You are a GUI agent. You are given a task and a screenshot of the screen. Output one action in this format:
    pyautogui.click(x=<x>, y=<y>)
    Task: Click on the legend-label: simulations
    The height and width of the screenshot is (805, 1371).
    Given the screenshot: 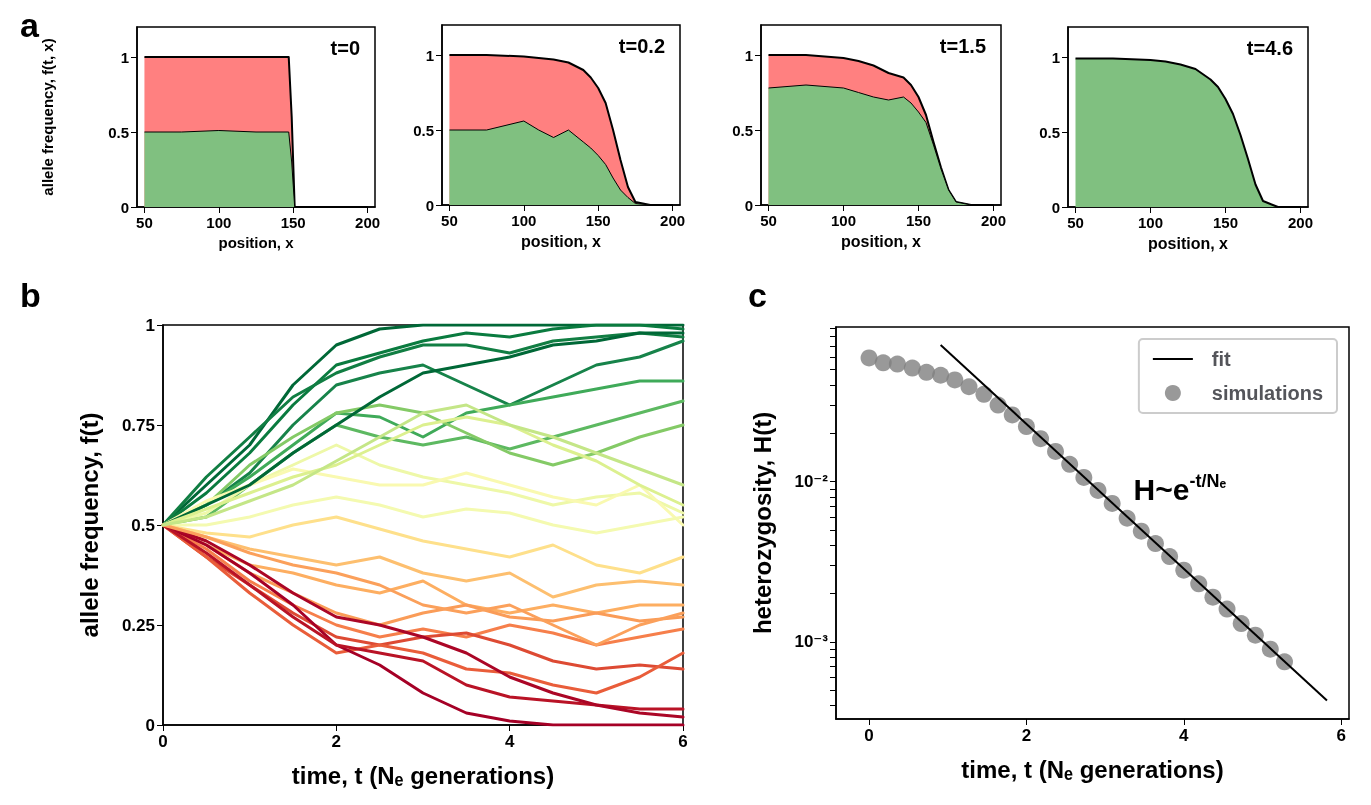 What is the action you would take?
    pyautogui.click(x=1267, y=393)
    